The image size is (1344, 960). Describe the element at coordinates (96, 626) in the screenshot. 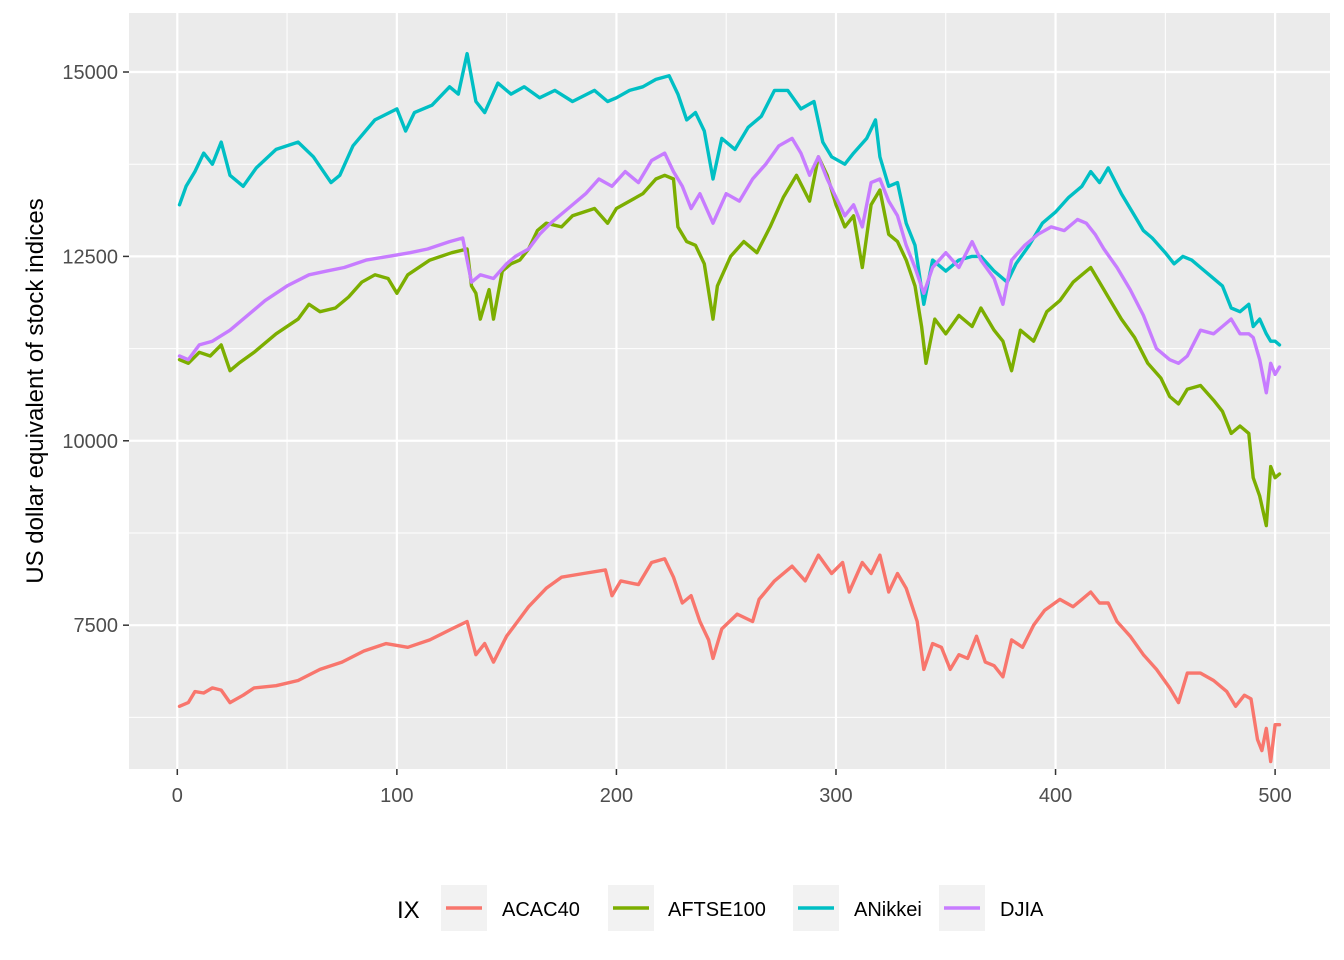

I see `y-tick-label: 7500` at that location.